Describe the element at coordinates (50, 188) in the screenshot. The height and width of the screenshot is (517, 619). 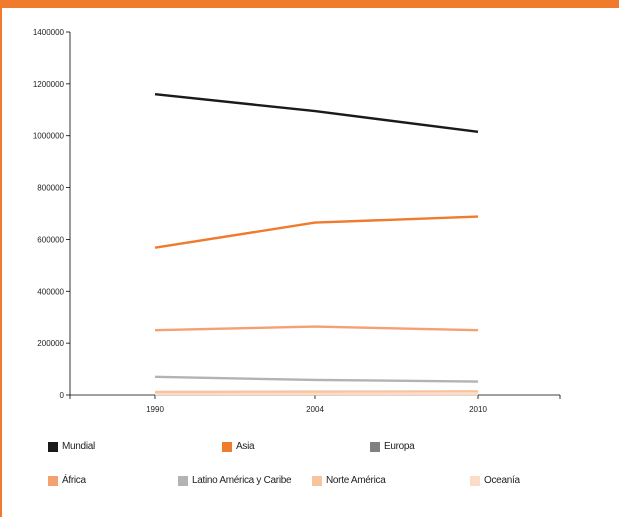
I see `y-tick-label: 800000` at that location.